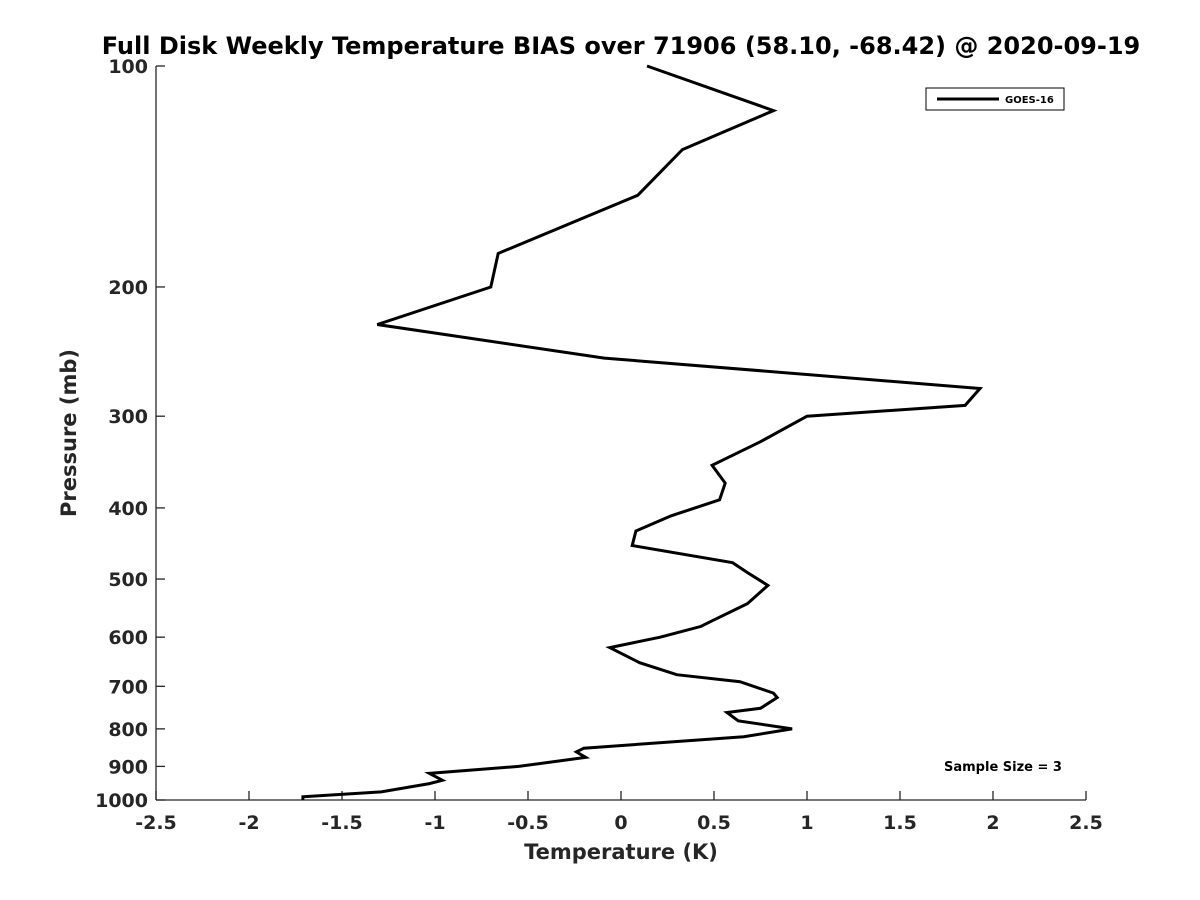 The image size is (1200, 900). What do you see at coordinates (248, 823) in the screenshot?
I see `x-tick-label: -2` at bounding box center [248, 823].